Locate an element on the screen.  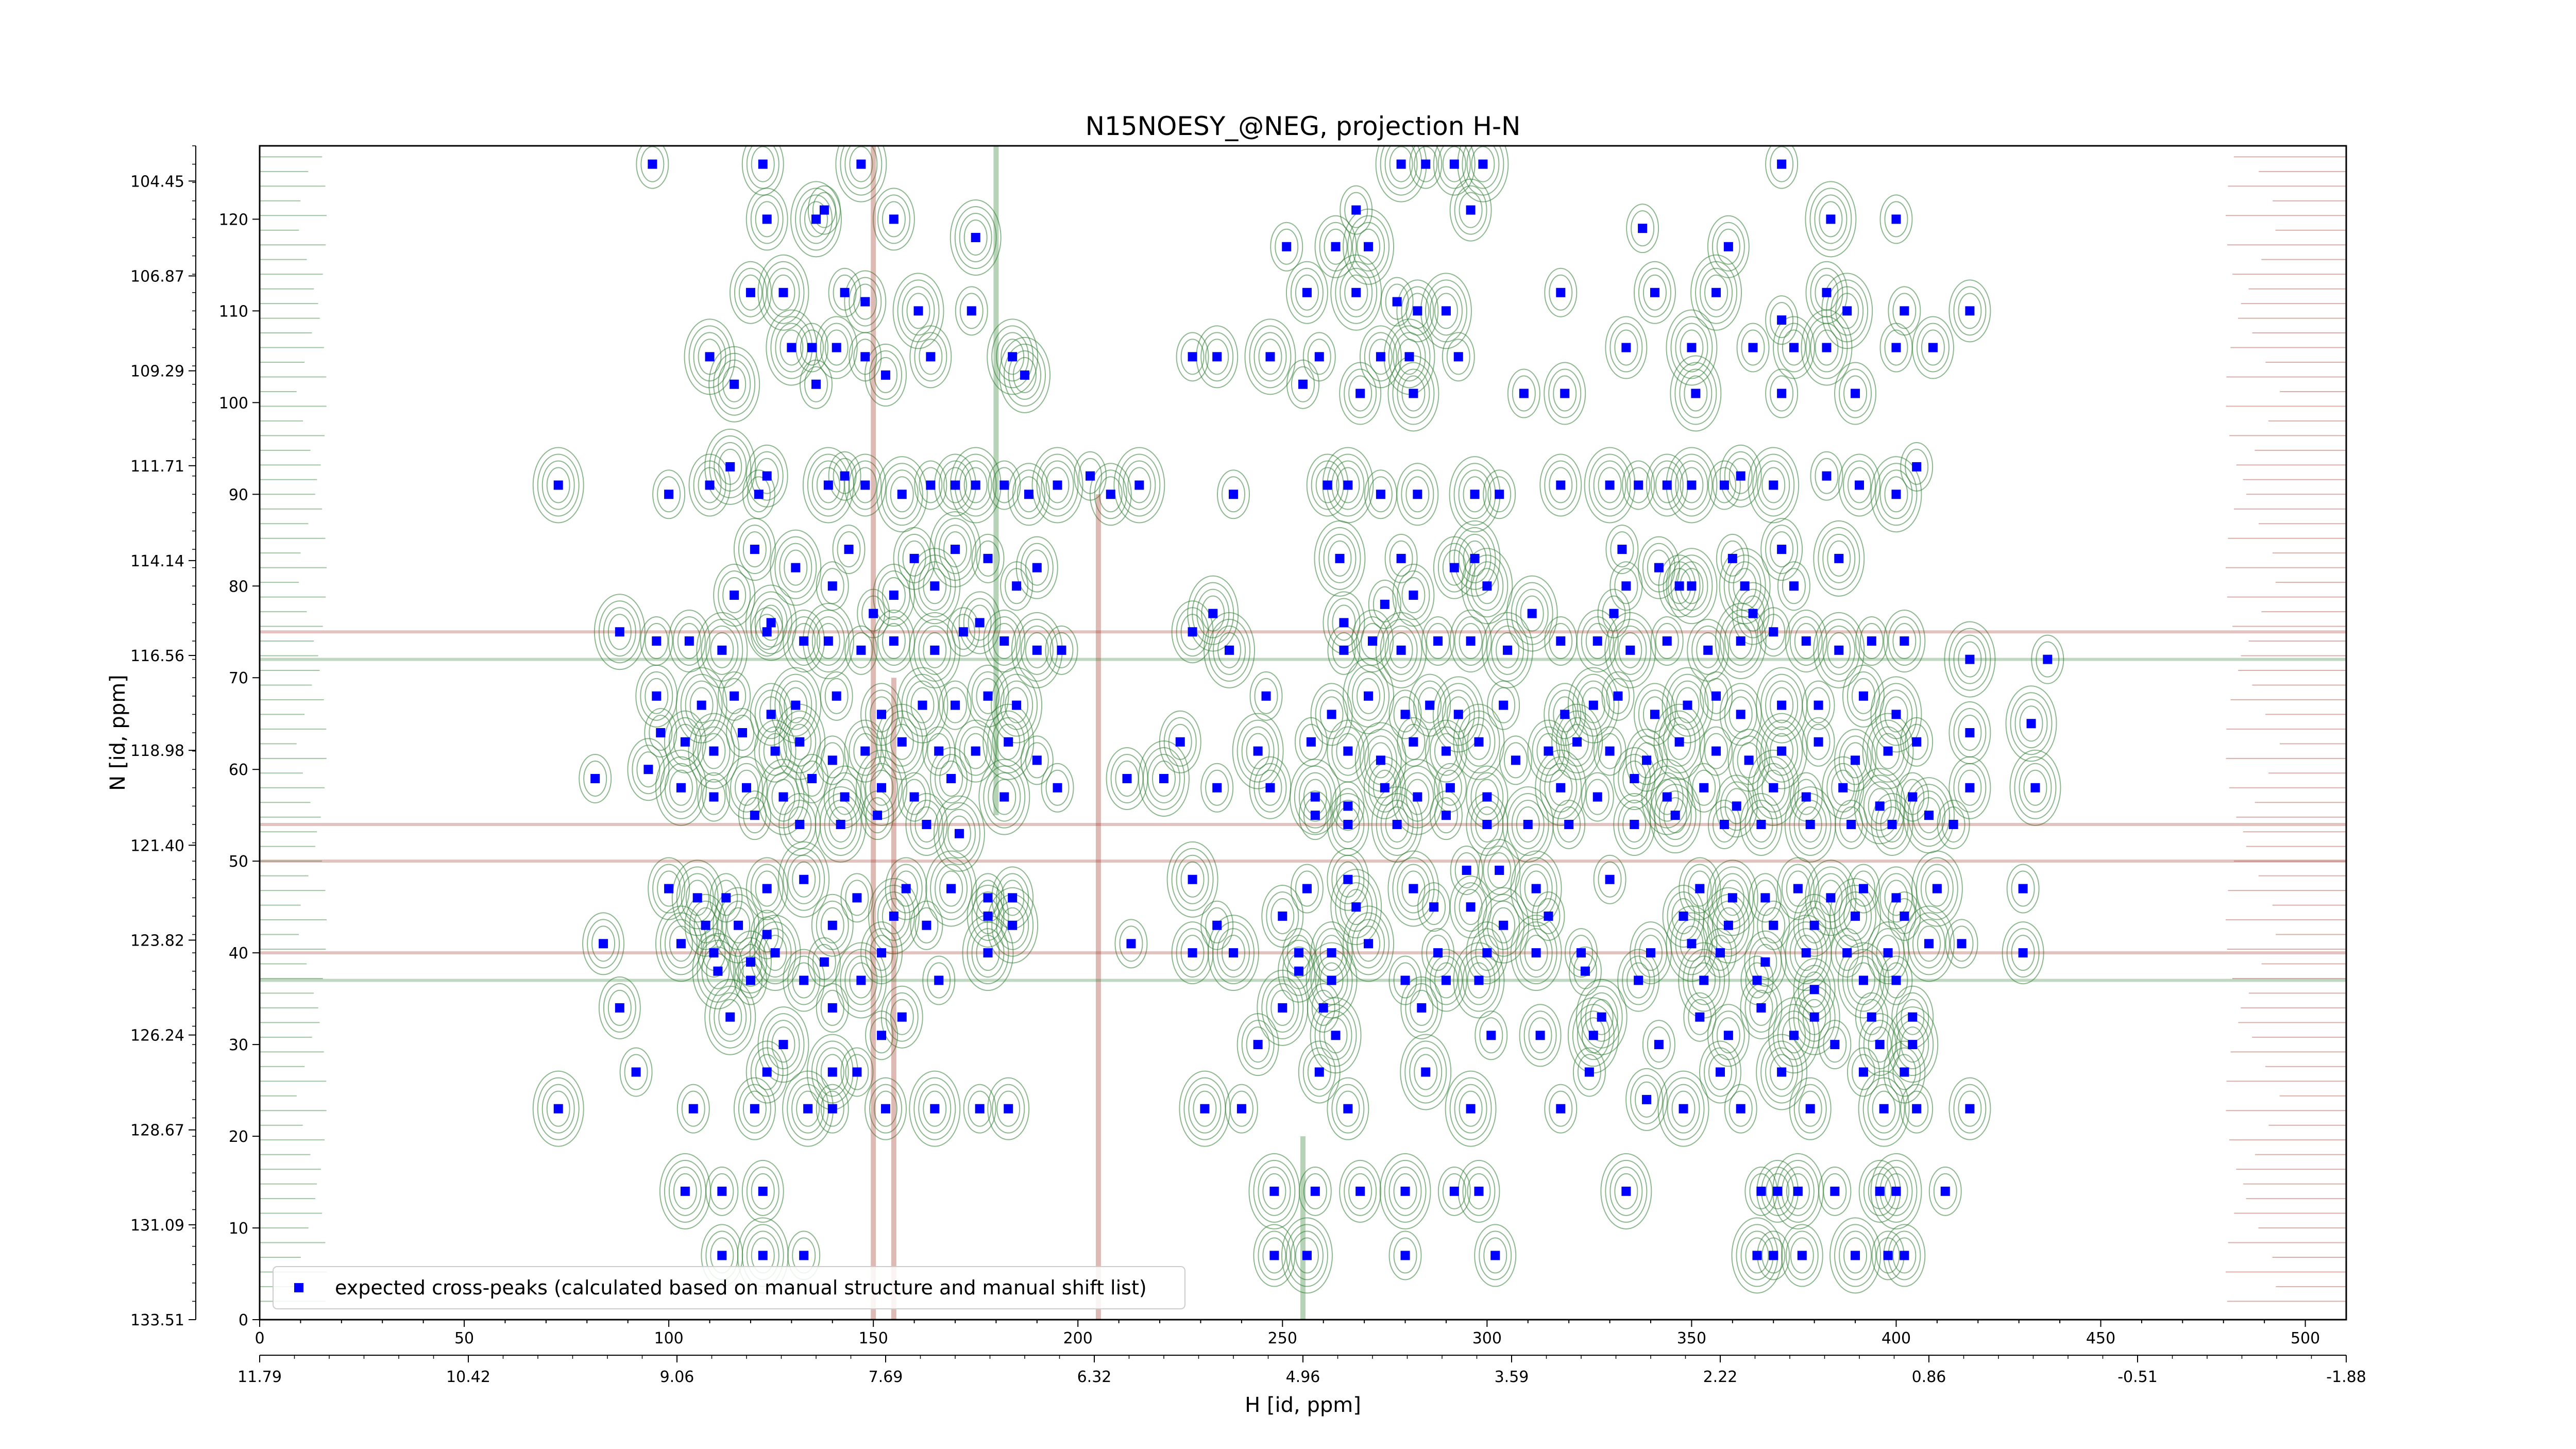
y-ppm-tick-label: 116.56 is located at coordinates (157, 656).